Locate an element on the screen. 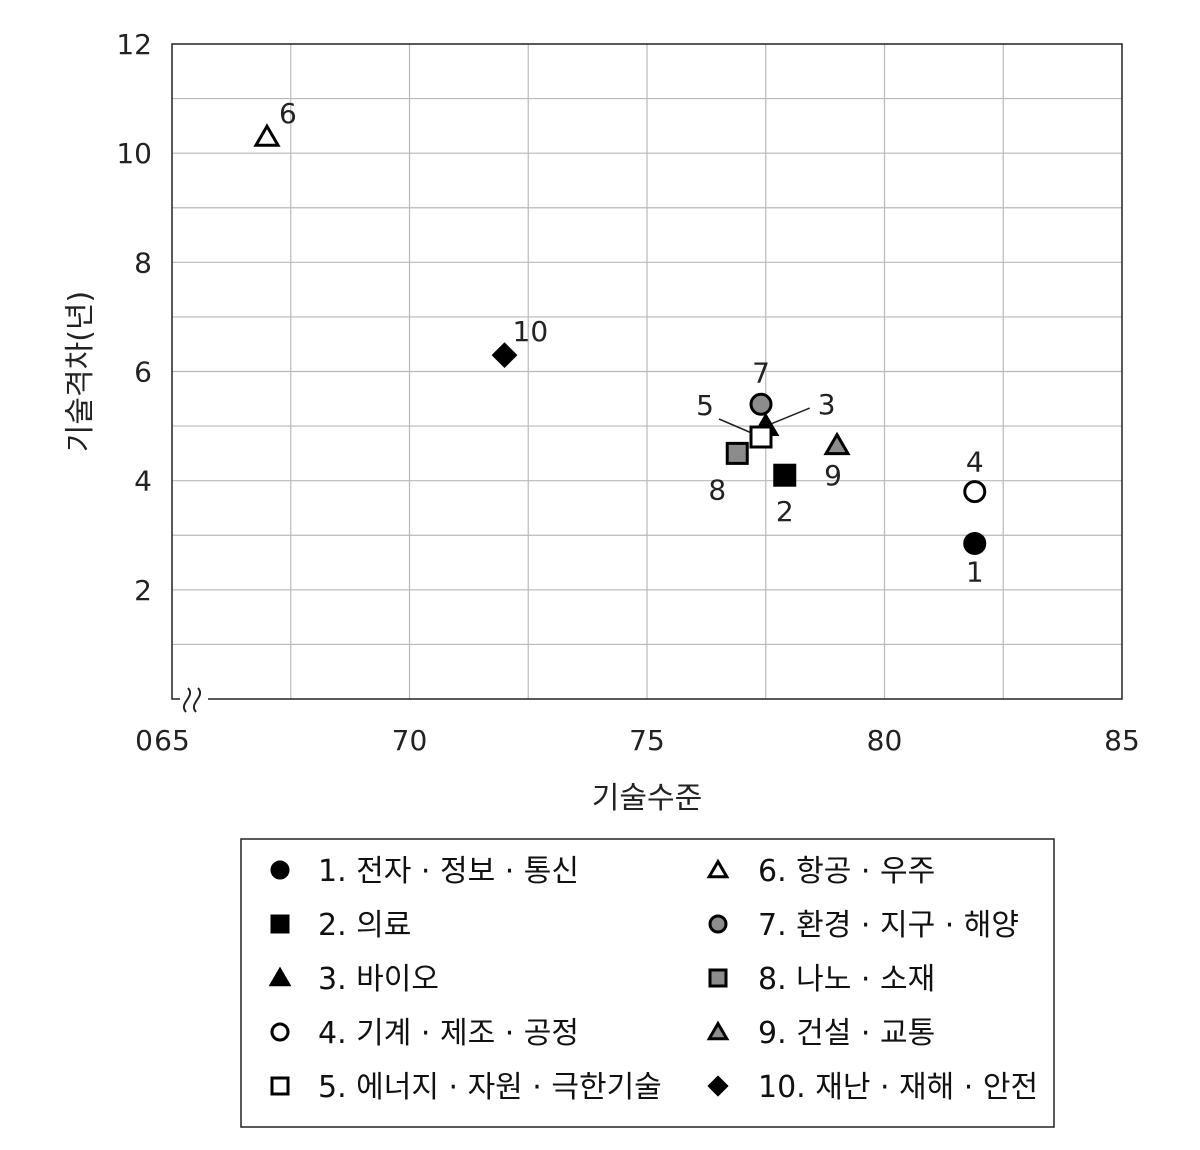  point-label-7: 7 is located at coordinates (761, 372).